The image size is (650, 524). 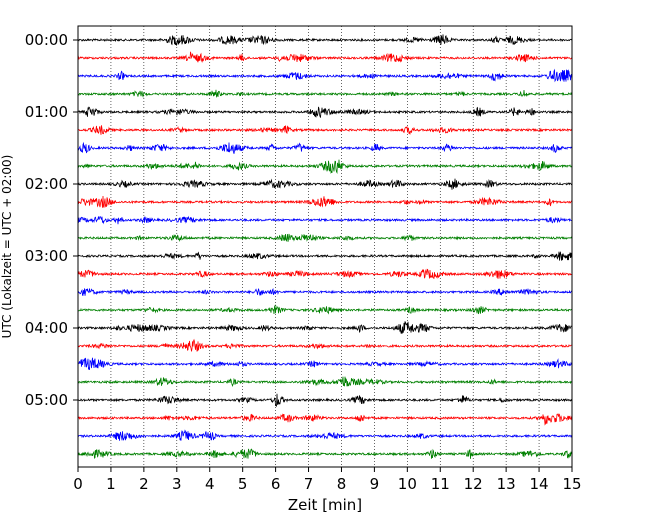 I want to click on y-tick-label: 04:00, so click(x=46, y=328).